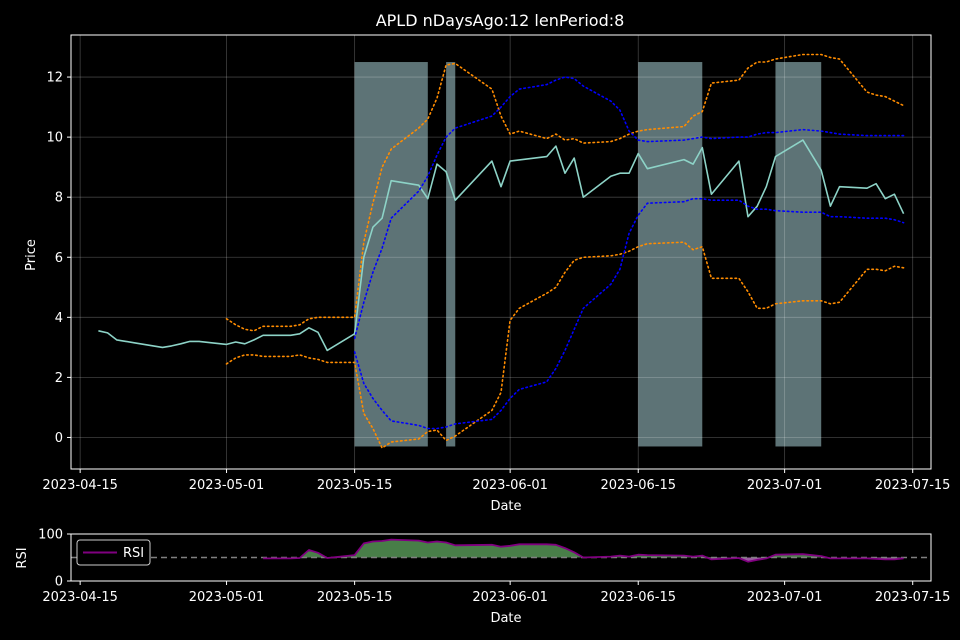 Image resolution: width=960 pixels, height=640 pixels. I want to click on rsi-fill-above, so click(583, 548).